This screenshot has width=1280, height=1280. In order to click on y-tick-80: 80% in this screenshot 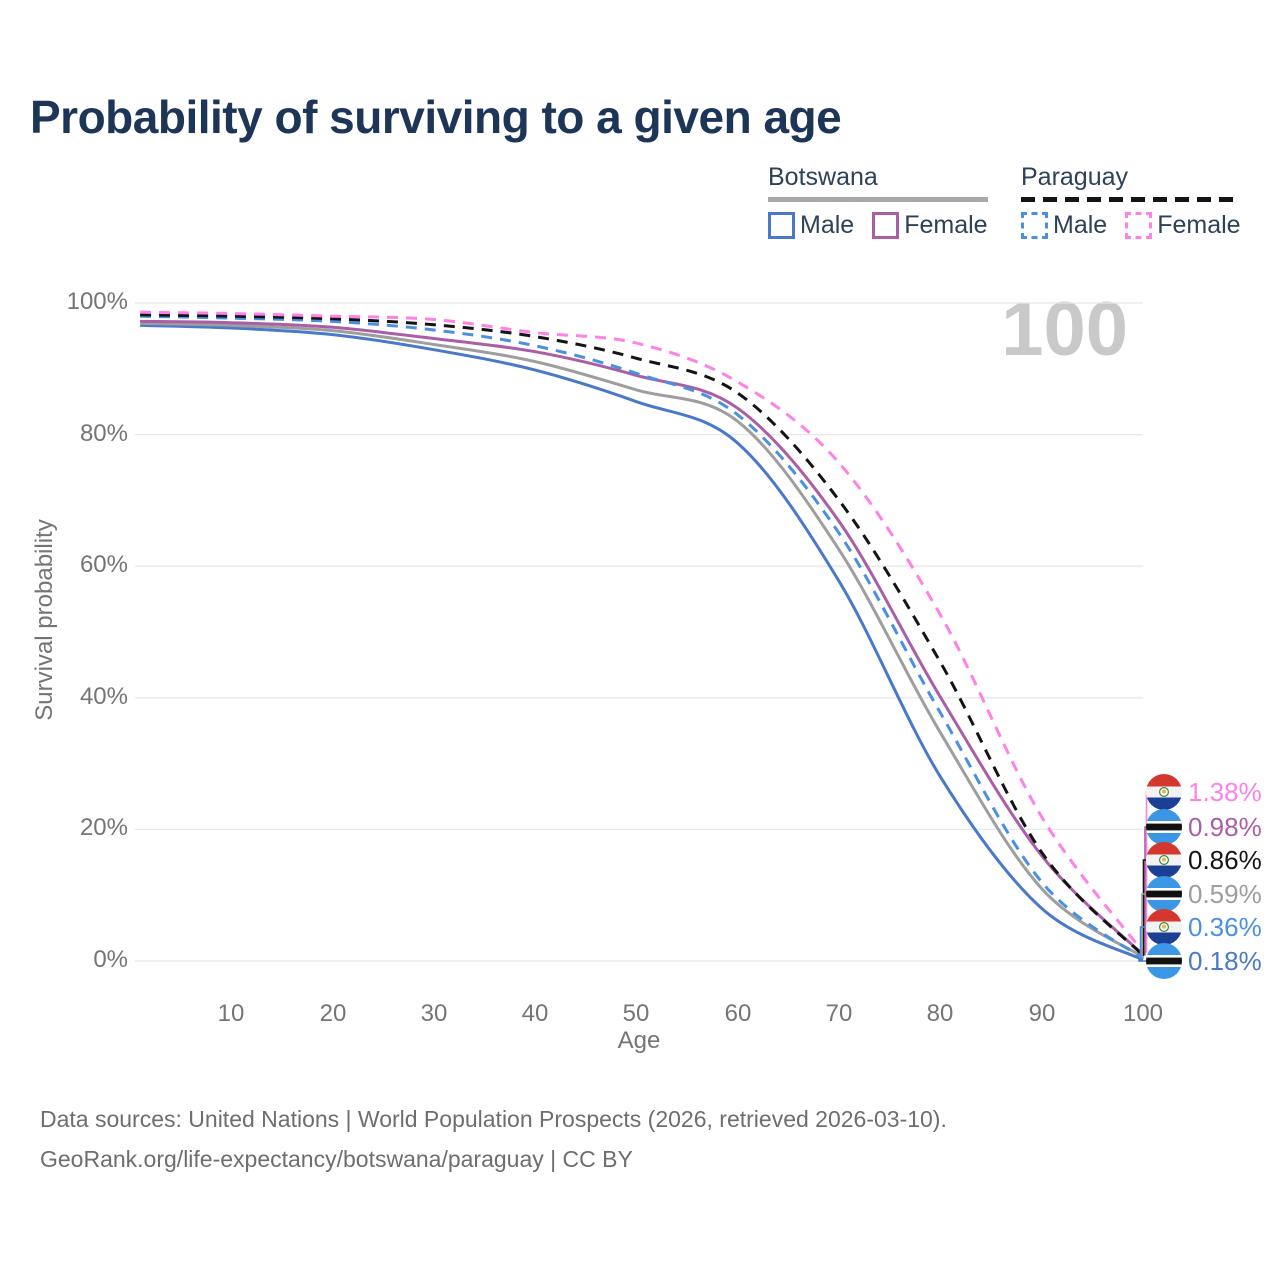, I will do `click(103, 433)`.